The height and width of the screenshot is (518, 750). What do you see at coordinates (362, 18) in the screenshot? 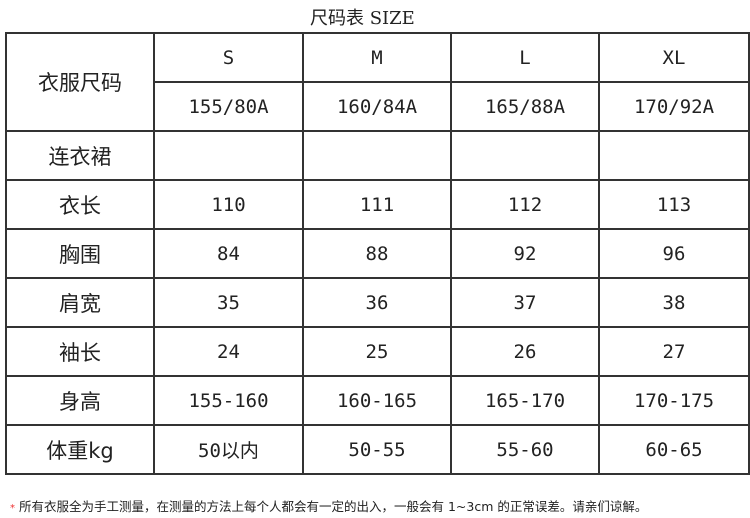
I see `chart-title: 尺码表 SIZE` at bounding box center [362, 18].